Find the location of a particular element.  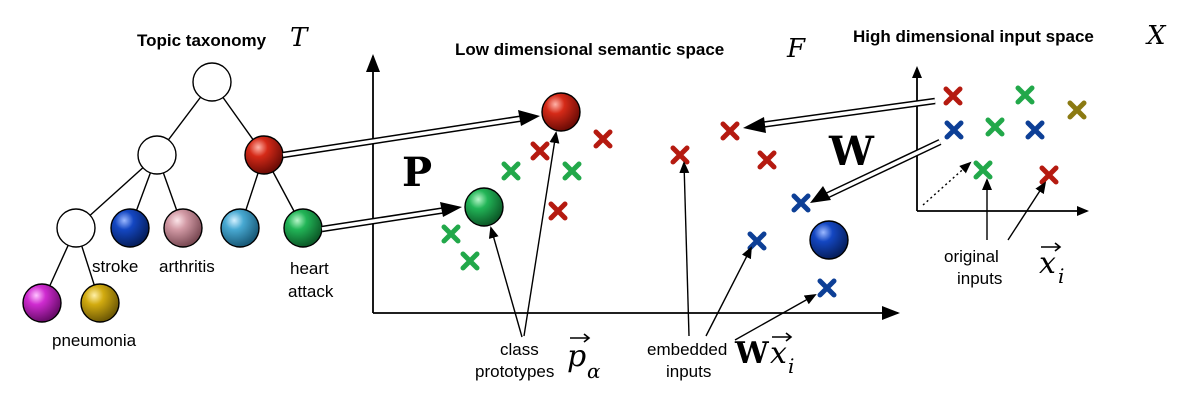

label-inputs: inputs is located at coordinates (688, 371).